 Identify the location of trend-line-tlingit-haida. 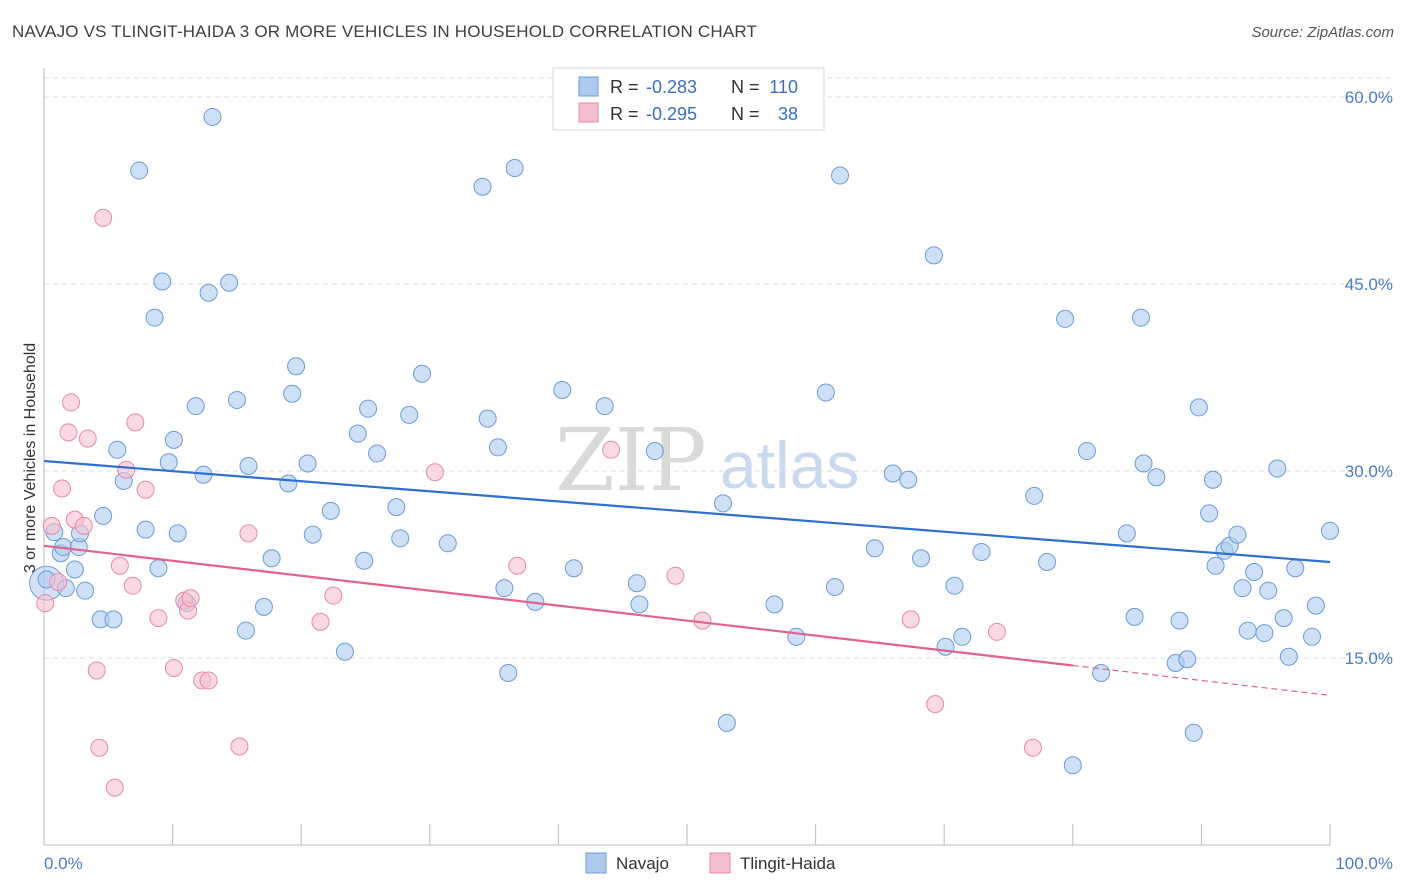
(558, 605).